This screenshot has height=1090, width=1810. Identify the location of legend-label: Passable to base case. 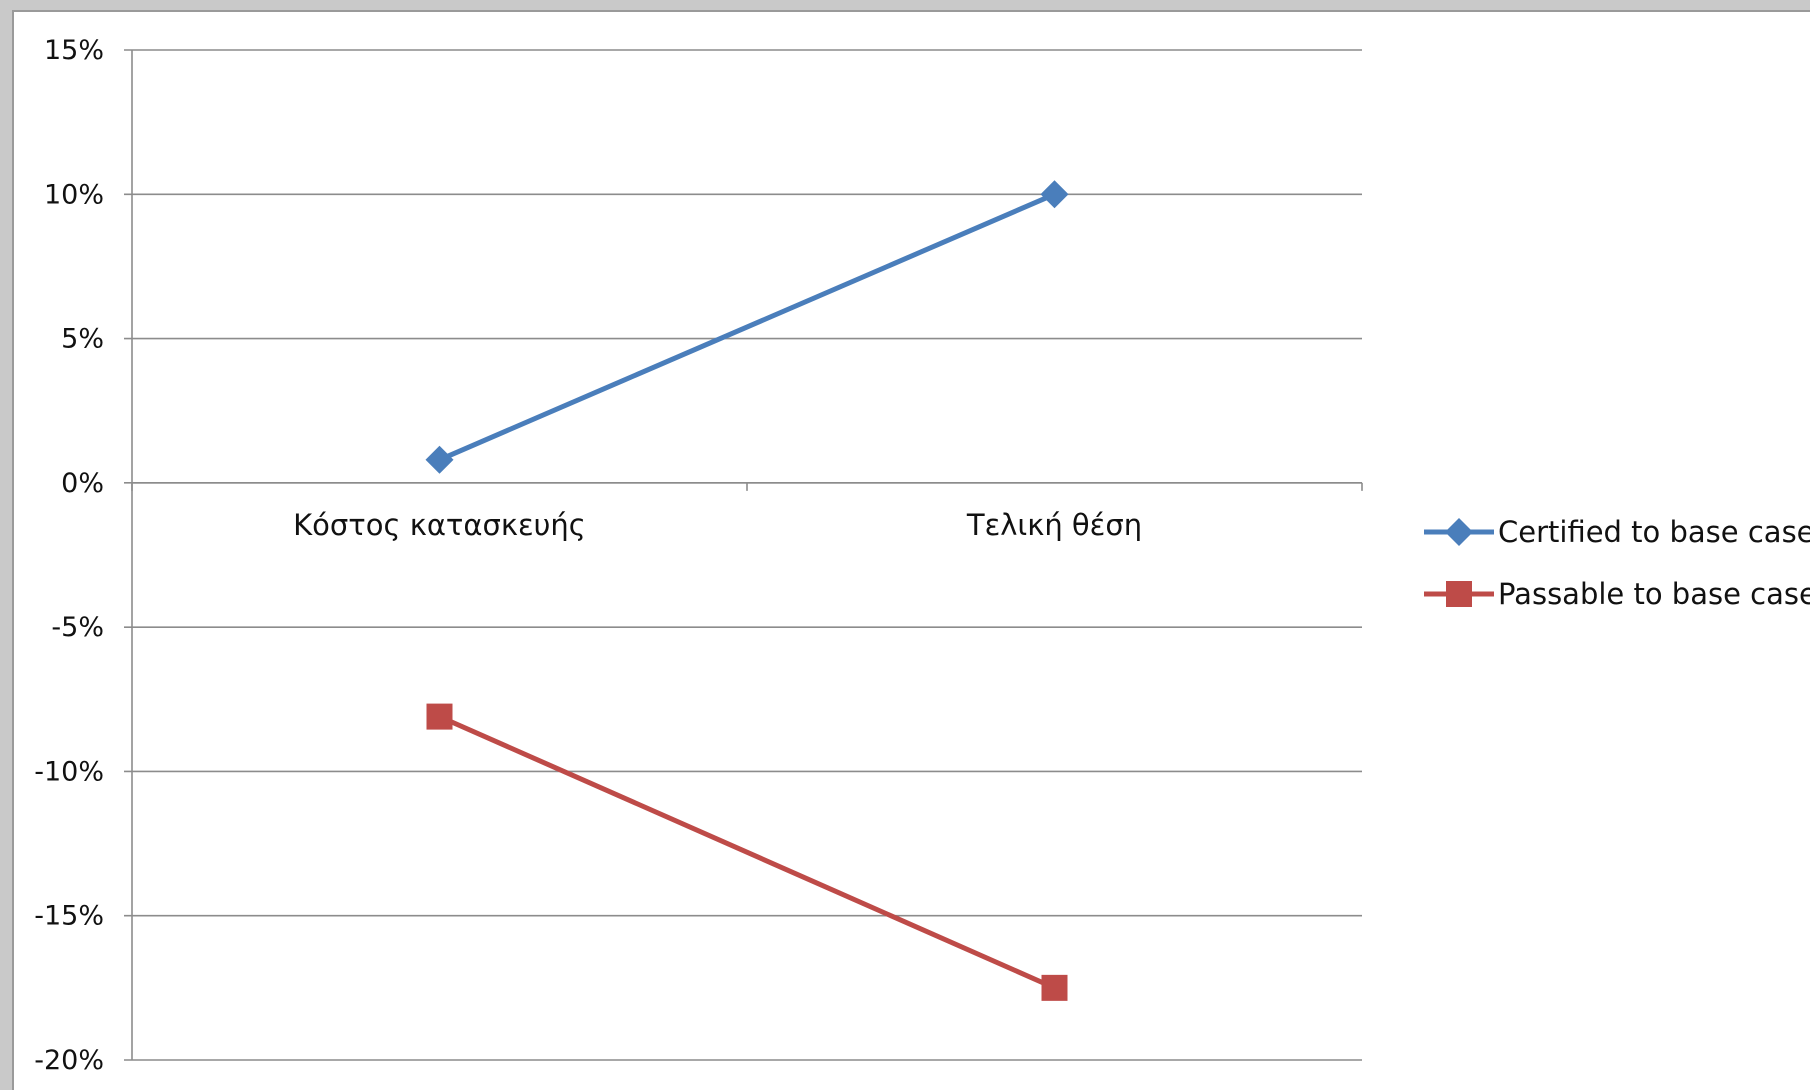
(1654, 594).